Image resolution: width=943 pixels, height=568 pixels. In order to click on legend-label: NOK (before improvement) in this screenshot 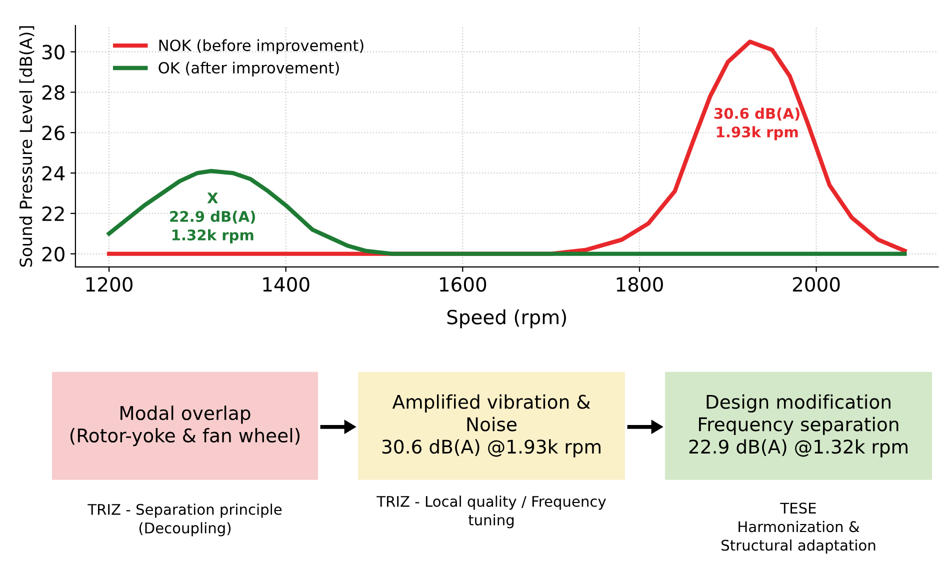, I will do `click(261, 46)`.